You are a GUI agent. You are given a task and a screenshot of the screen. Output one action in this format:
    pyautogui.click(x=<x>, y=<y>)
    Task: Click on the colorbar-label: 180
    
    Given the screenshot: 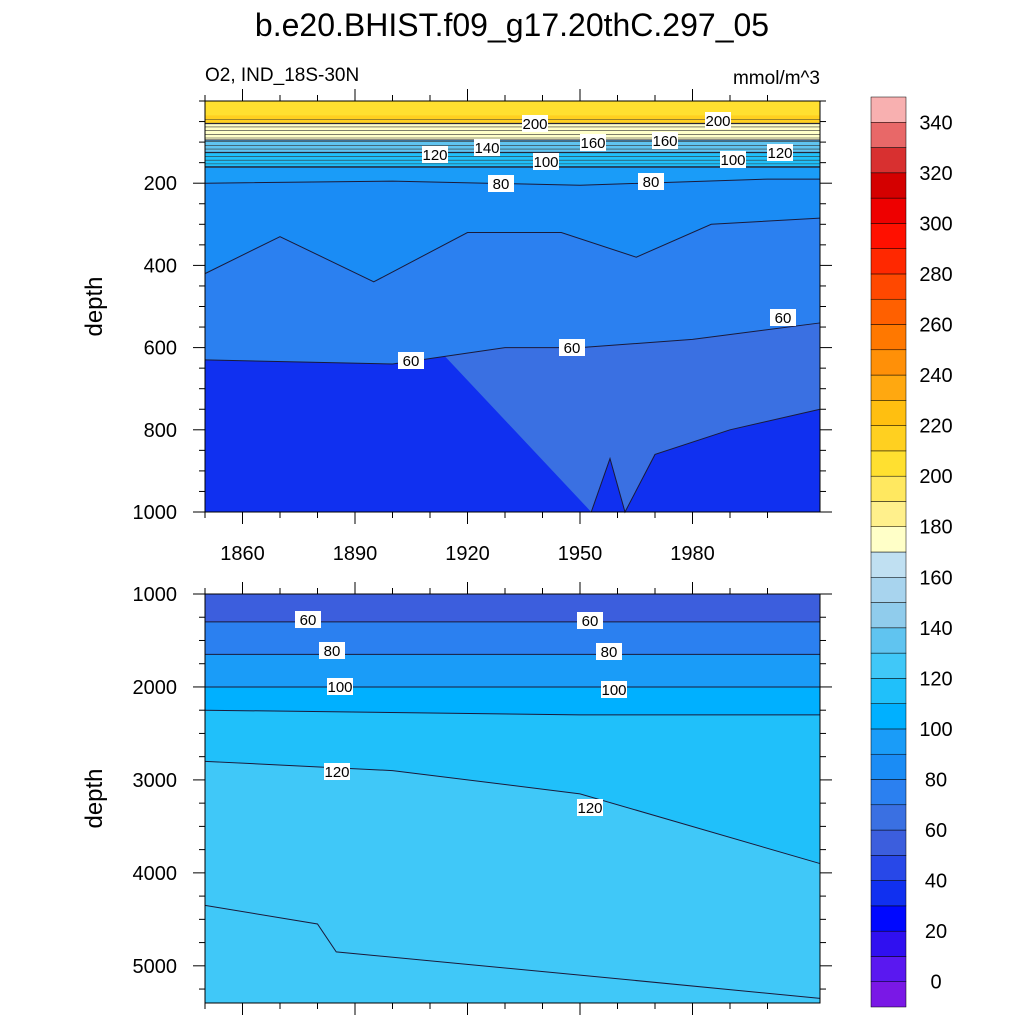 What is the action you would take?
    pyautogui.click(x=935, y=528)
    